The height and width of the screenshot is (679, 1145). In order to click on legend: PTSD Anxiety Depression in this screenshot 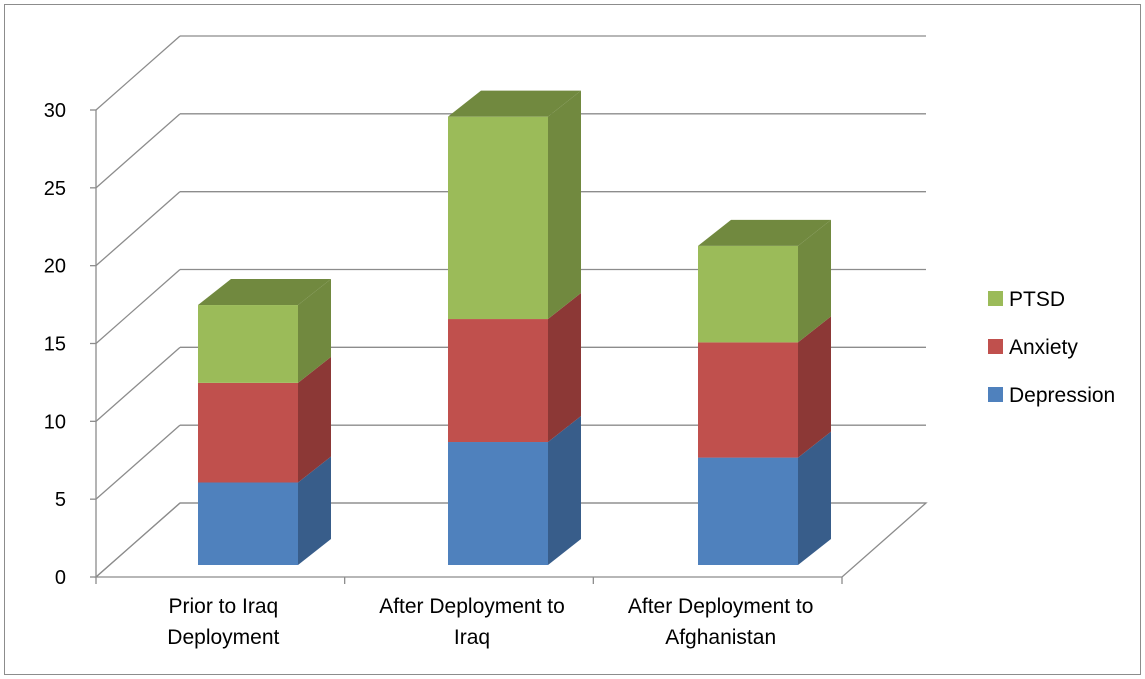, I will do `click(1051, 347)`.